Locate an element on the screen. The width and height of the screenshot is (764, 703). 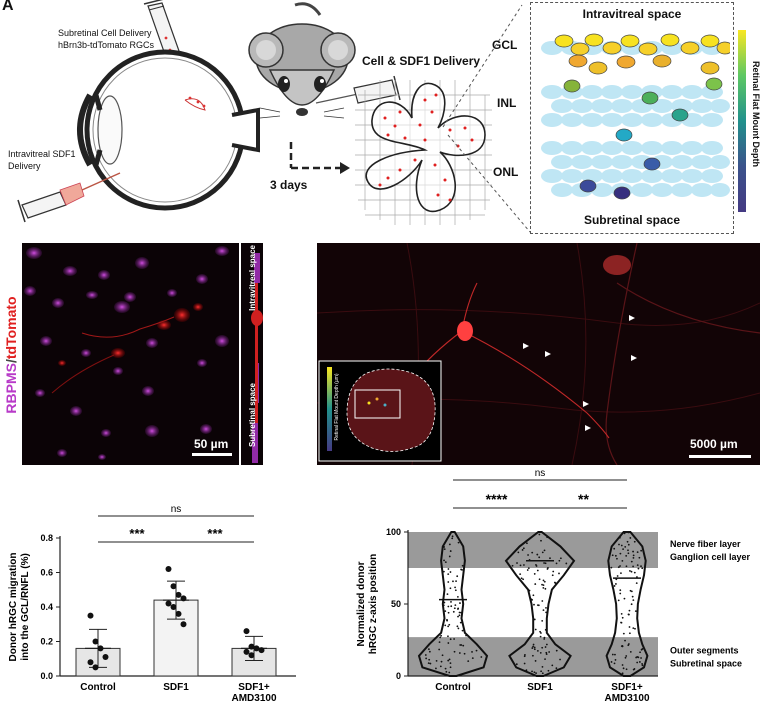
x-tick-label: AMD3100 is located at coordinates (626, 698).